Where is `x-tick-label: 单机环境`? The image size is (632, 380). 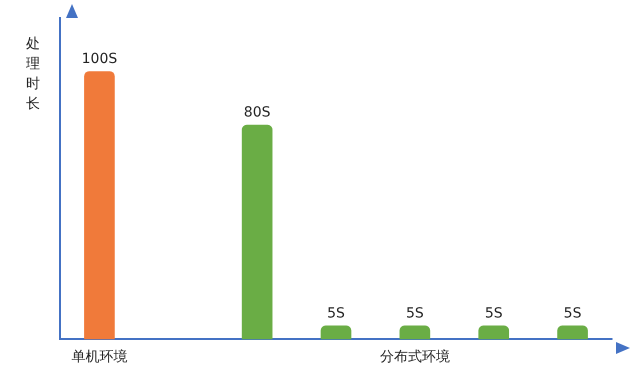 x-tick-label: 单机环境 is located at coordinates (99, 357).